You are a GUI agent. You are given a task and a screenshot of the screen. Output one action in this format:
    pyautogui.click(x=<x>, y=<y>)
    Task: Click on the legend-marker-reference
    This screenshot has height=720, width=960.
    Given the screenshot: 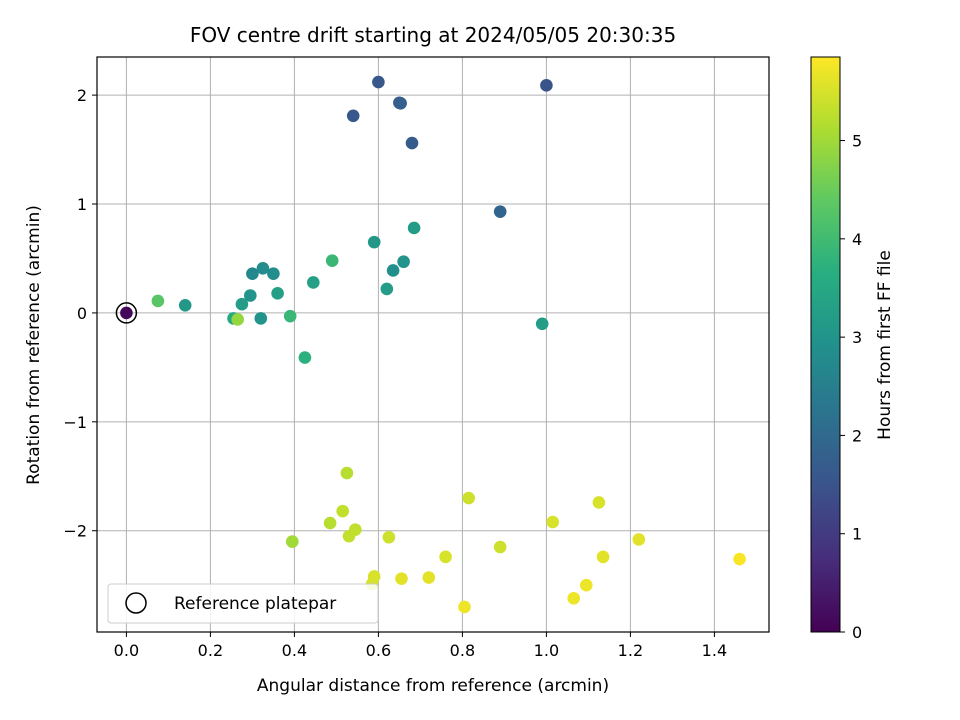 What is the action you would take?
    pyautogui.click(x=136, y=603)
    